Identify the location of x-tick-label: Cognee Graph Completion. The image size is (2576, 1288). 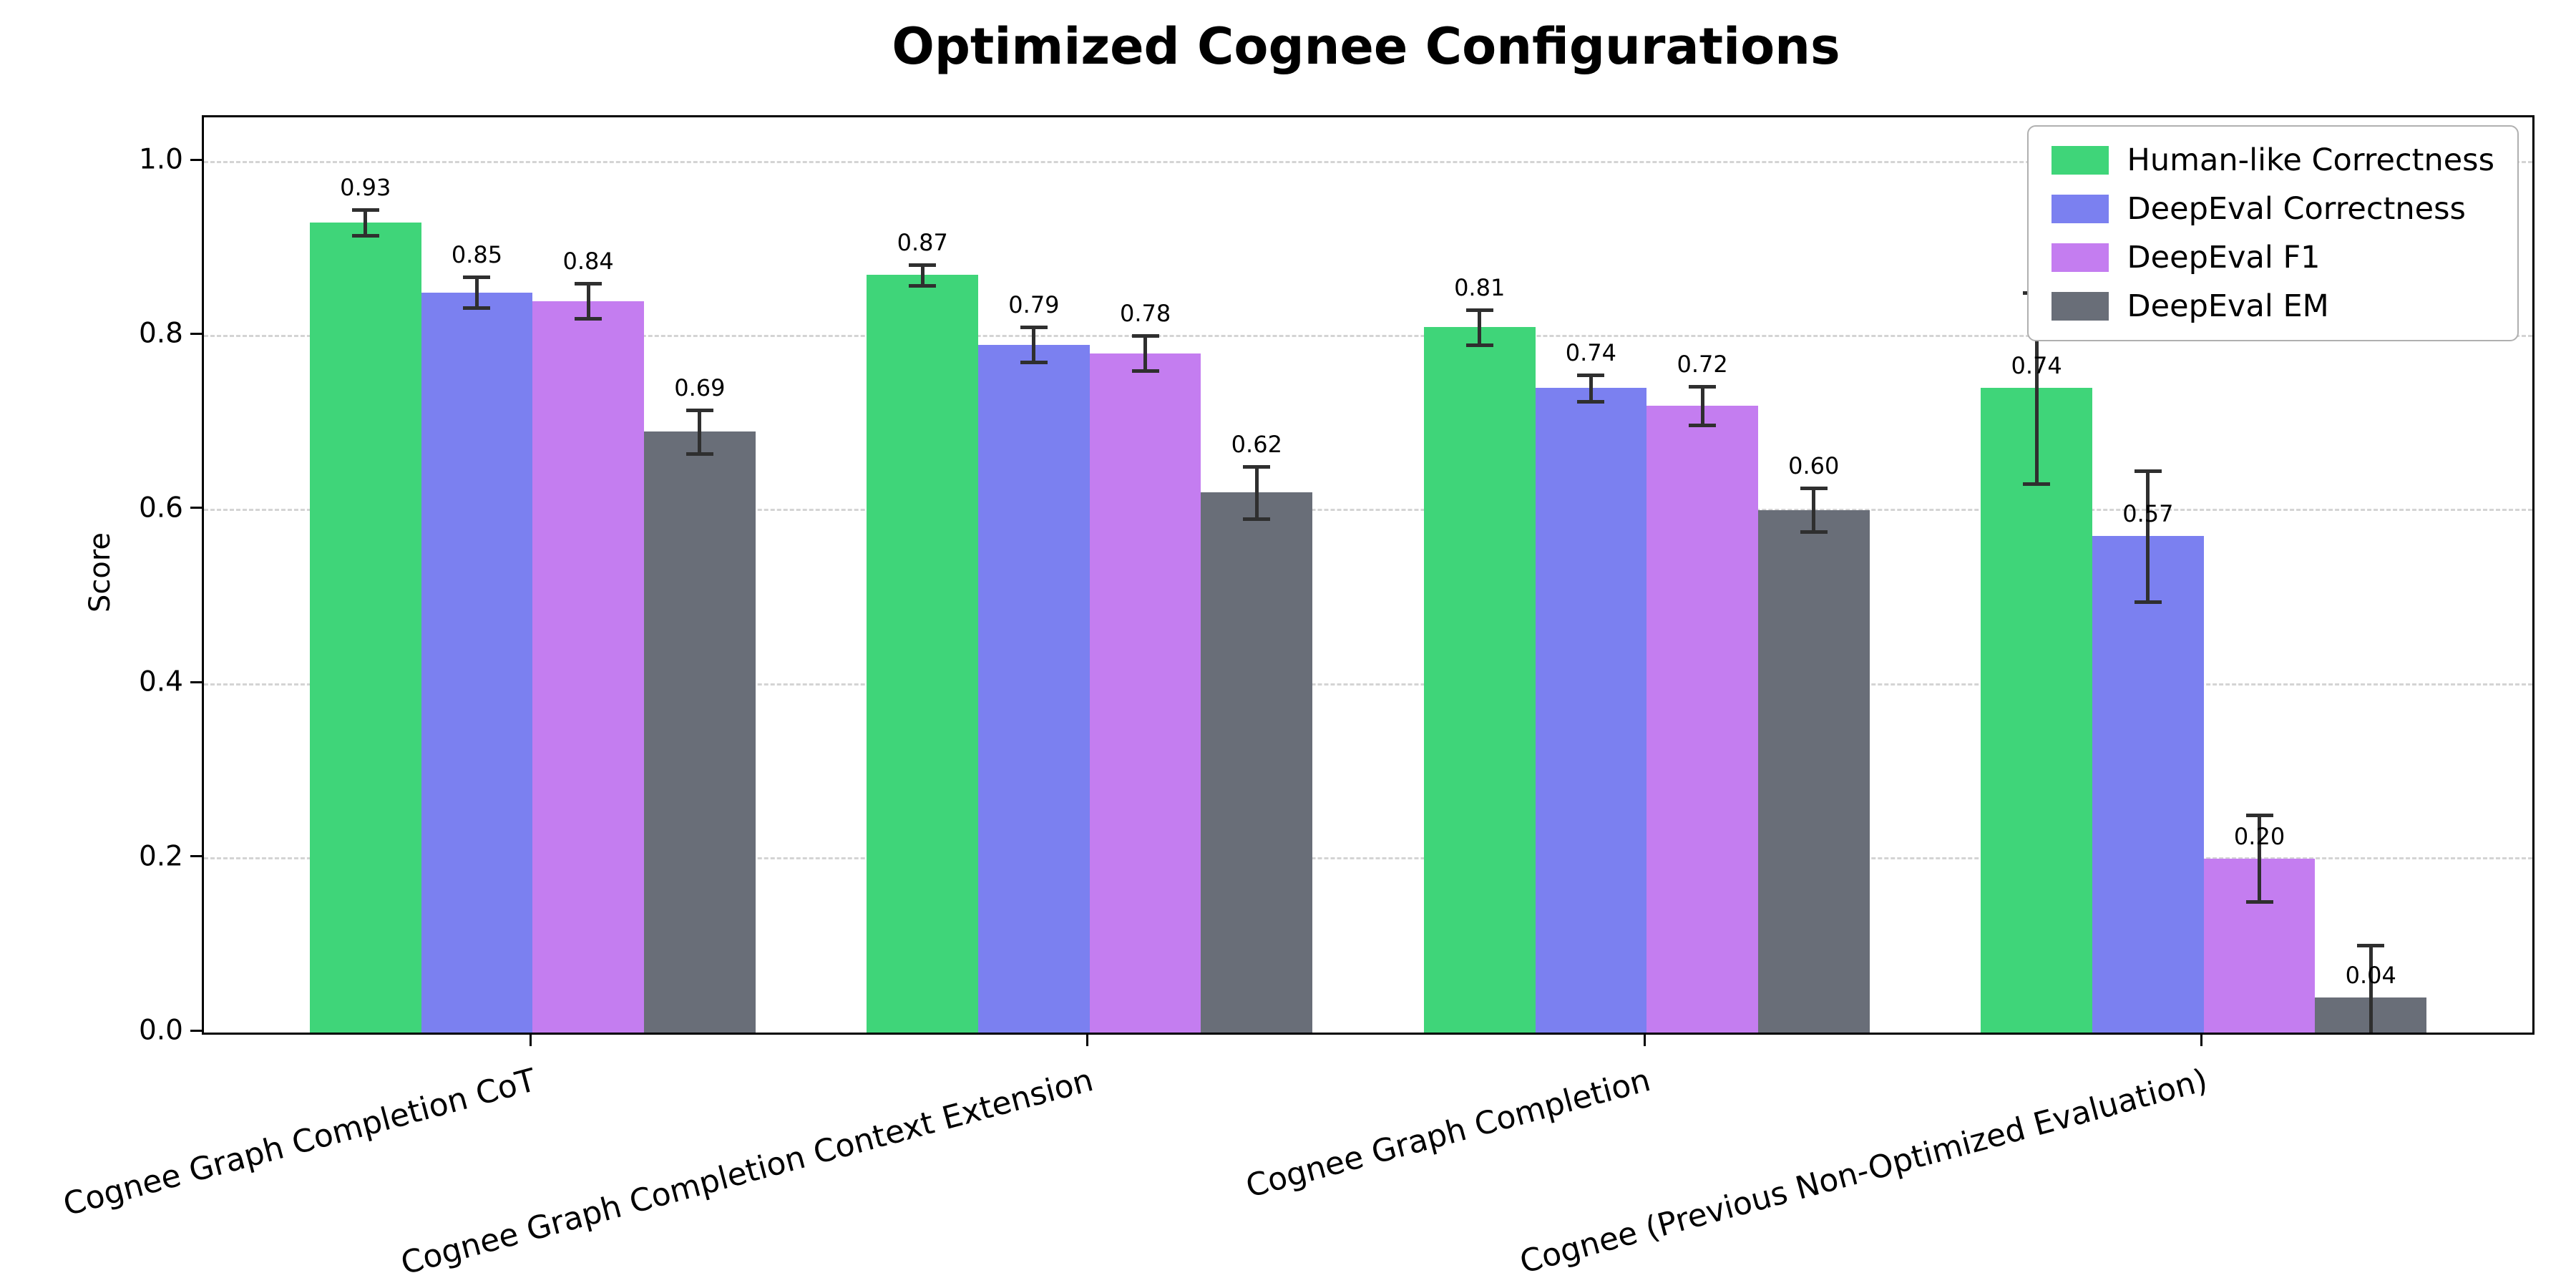
(1447, 1134).